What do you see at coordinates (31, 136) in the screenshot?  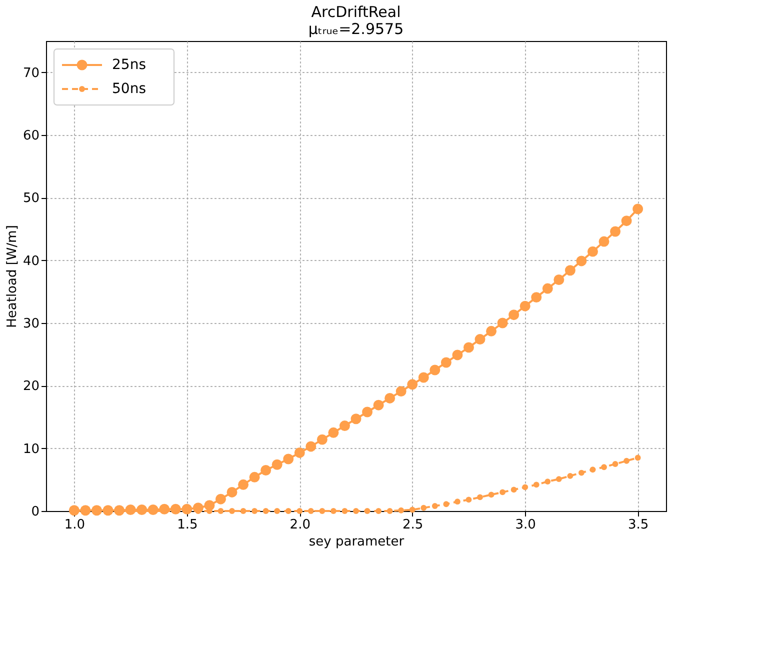 I see `y-tick-label: 60` at bounding box center [31, 136].